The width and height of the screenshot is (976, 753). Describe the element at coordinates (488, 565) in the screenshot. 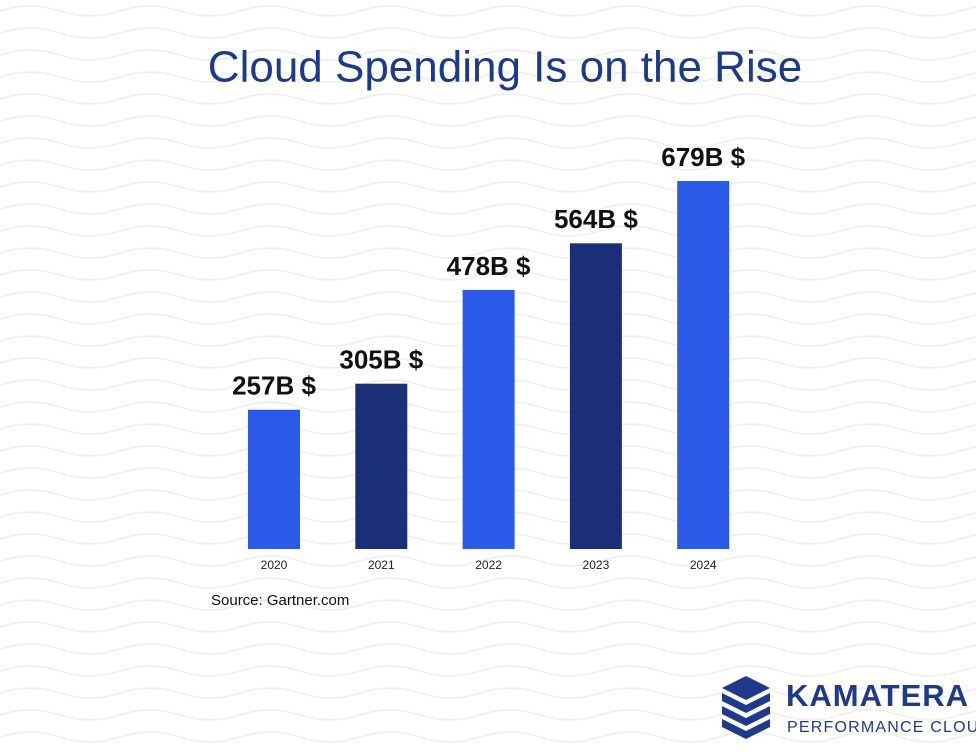

I see `x-tick-label: 2022` at that location.